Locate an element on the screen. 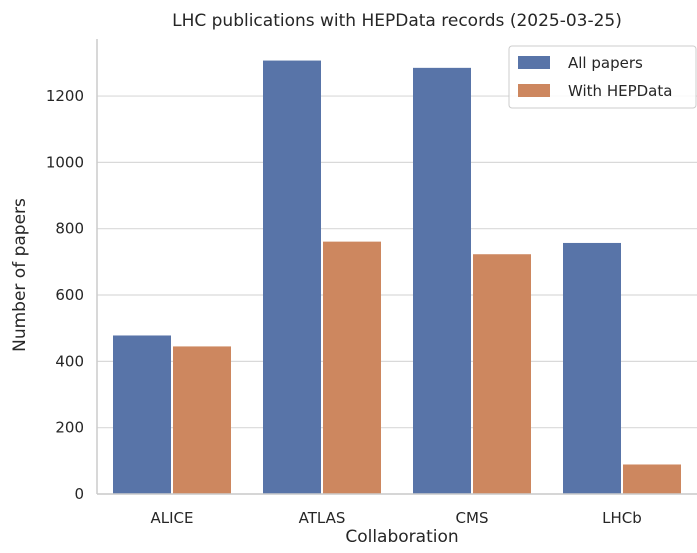  y-tick-label: 0 is located at coordinates (79, 494).